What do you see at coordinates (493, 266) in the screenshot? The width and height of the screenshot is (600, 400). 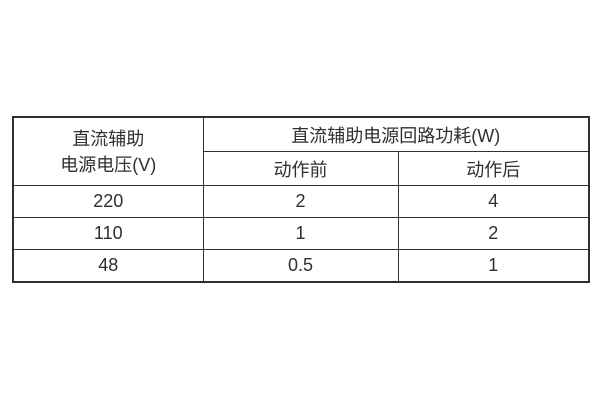 I see `after-action-cell: 1` at bounding box center [493, 266].